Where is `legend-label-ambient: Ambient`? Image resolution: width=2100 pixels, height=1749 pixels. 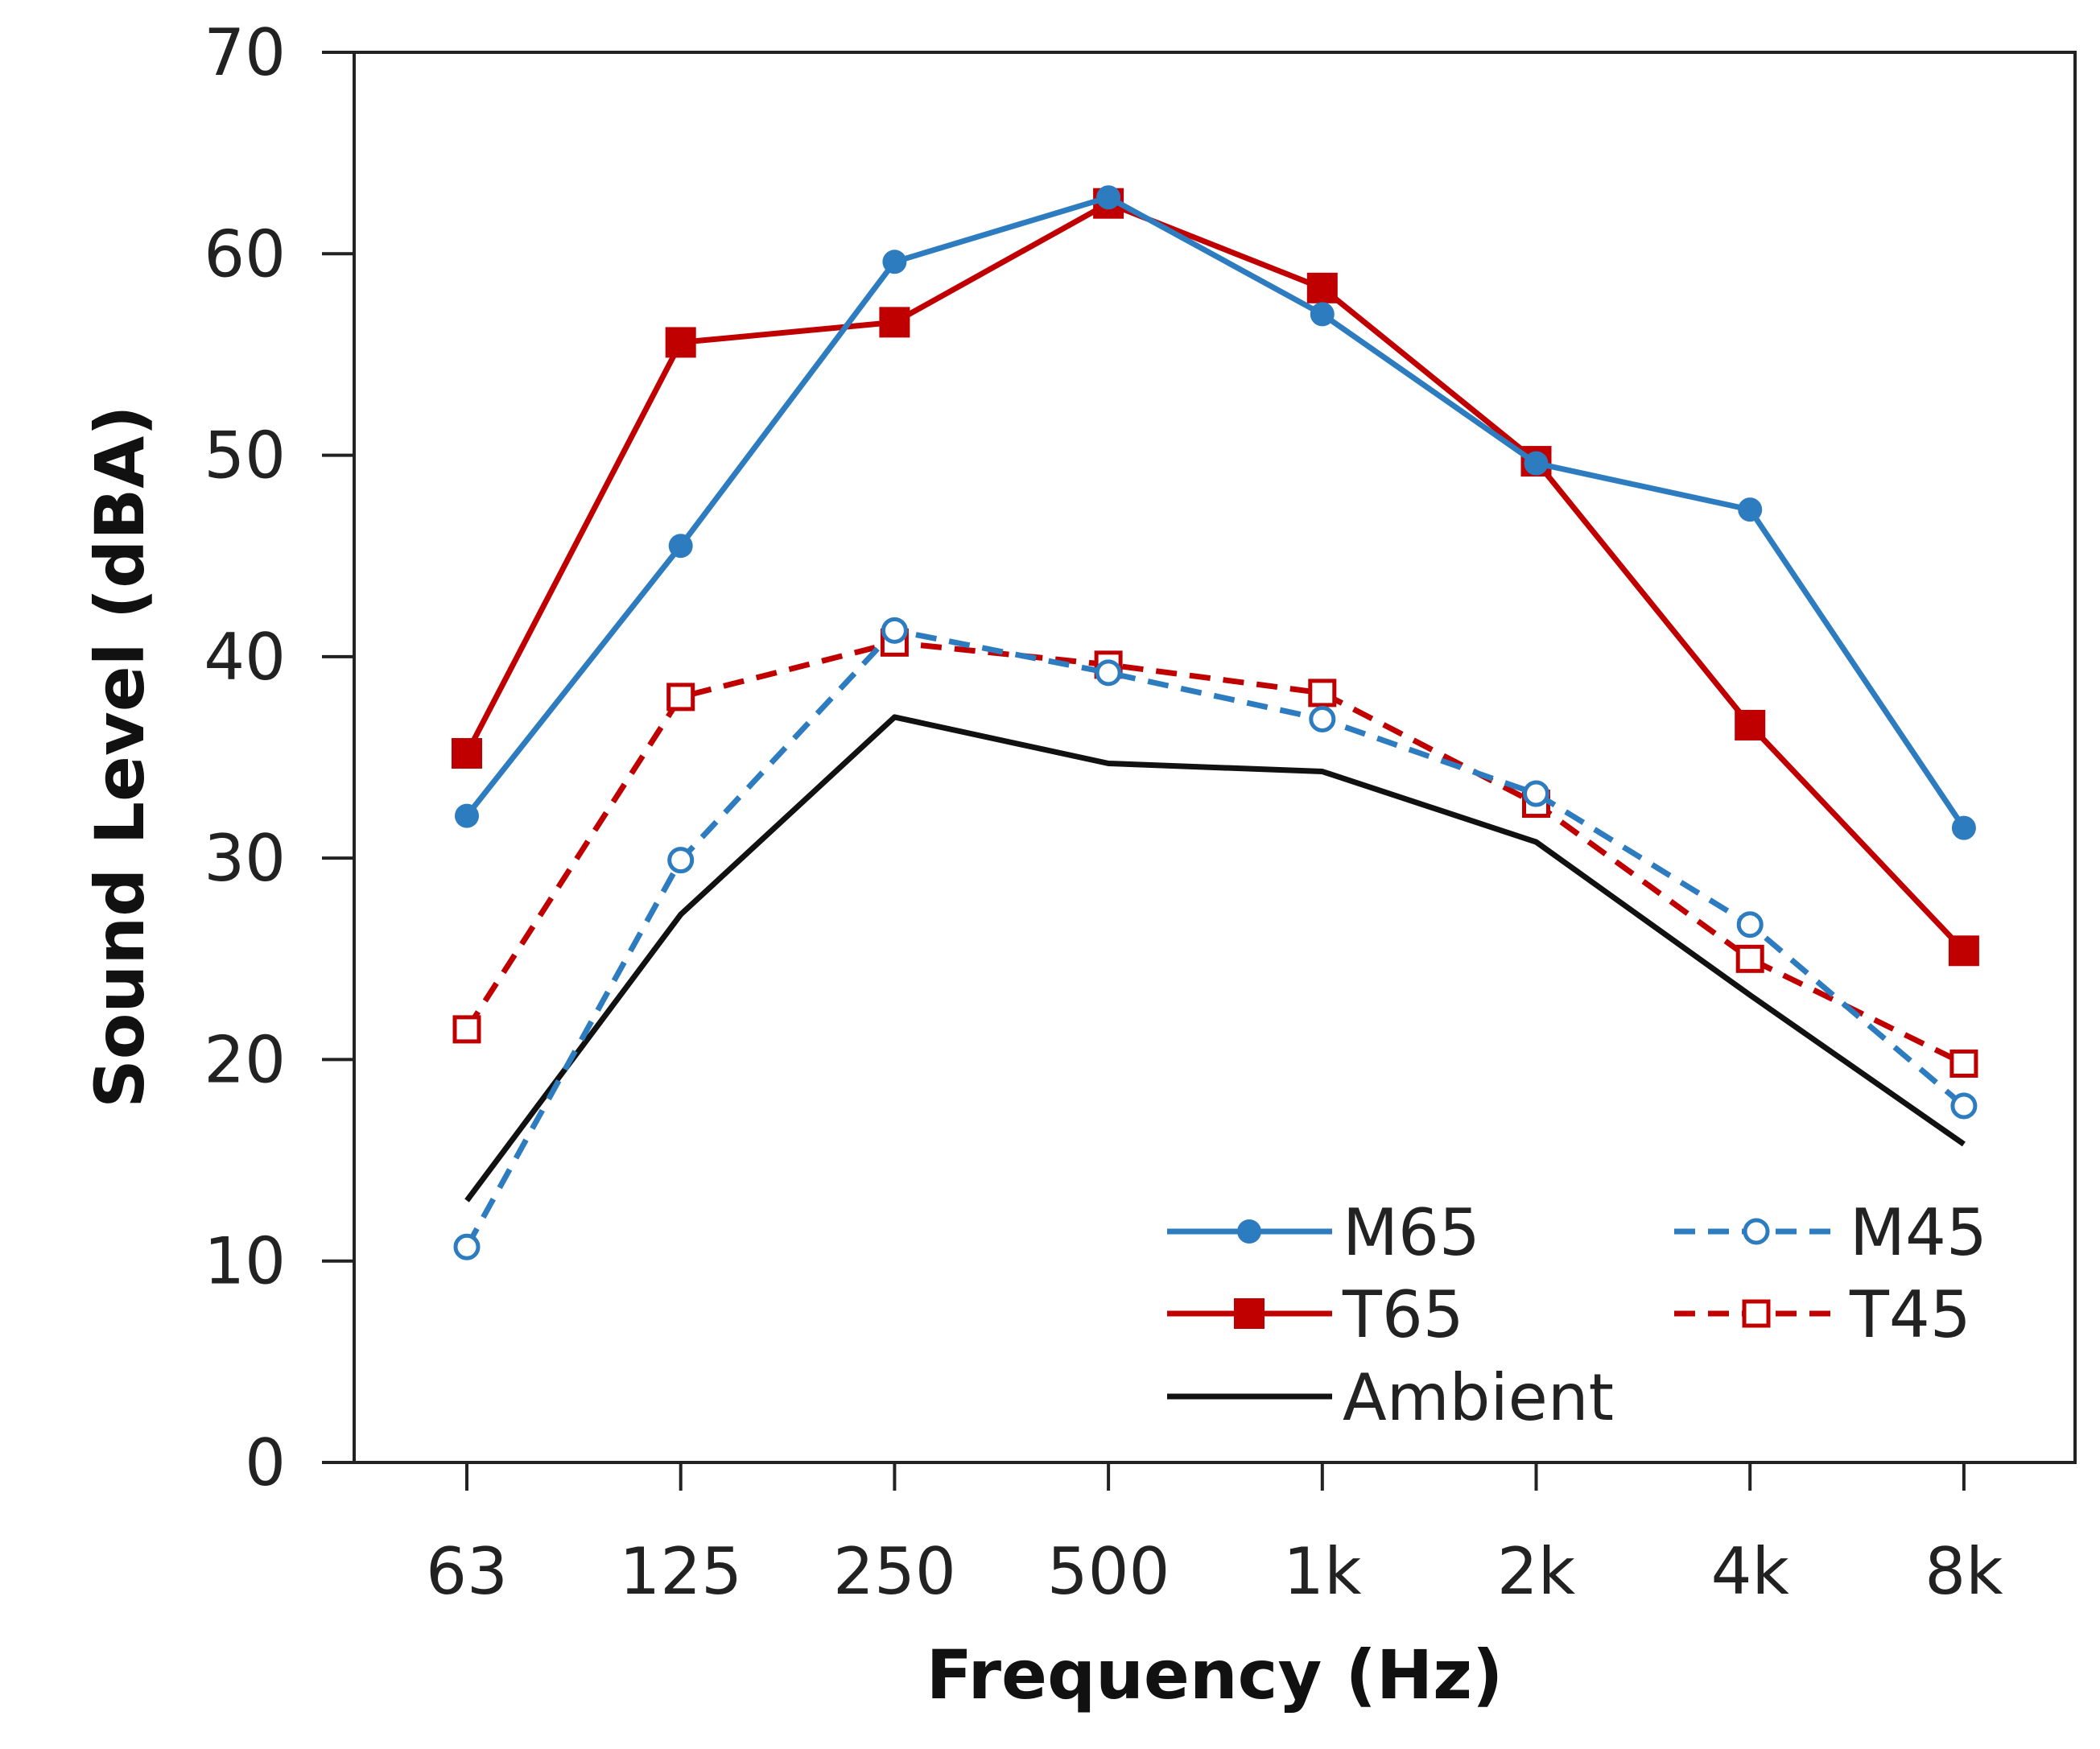 legend-label-ambient: Ambient is located at coordinates (1478, 1397).